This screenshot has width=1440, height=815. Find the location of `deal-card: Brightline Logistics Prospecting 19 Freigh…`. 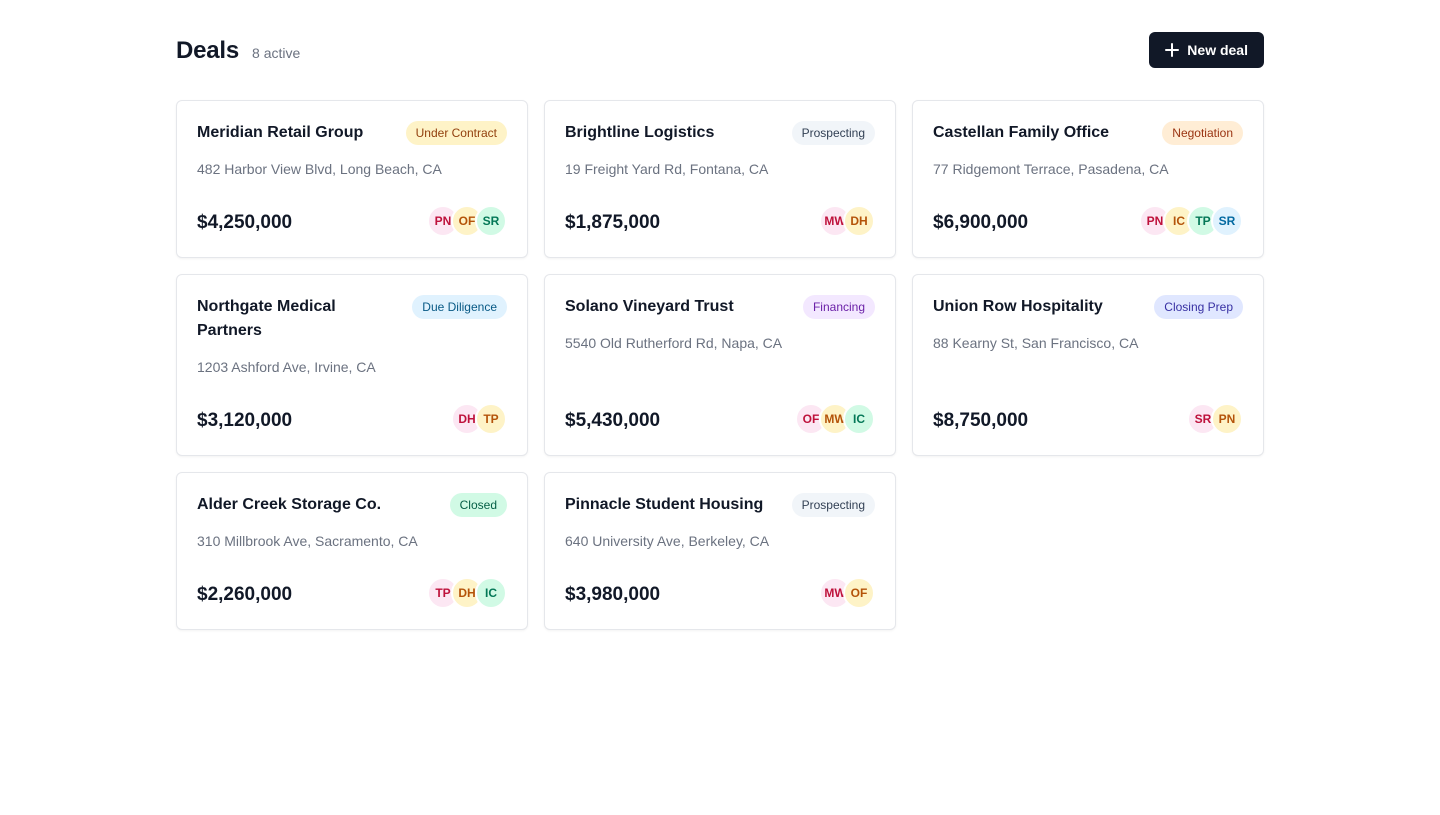

deal-card: Brightline Logistics Prospecting 19 Freigh… is located at coordinates (720, 179).